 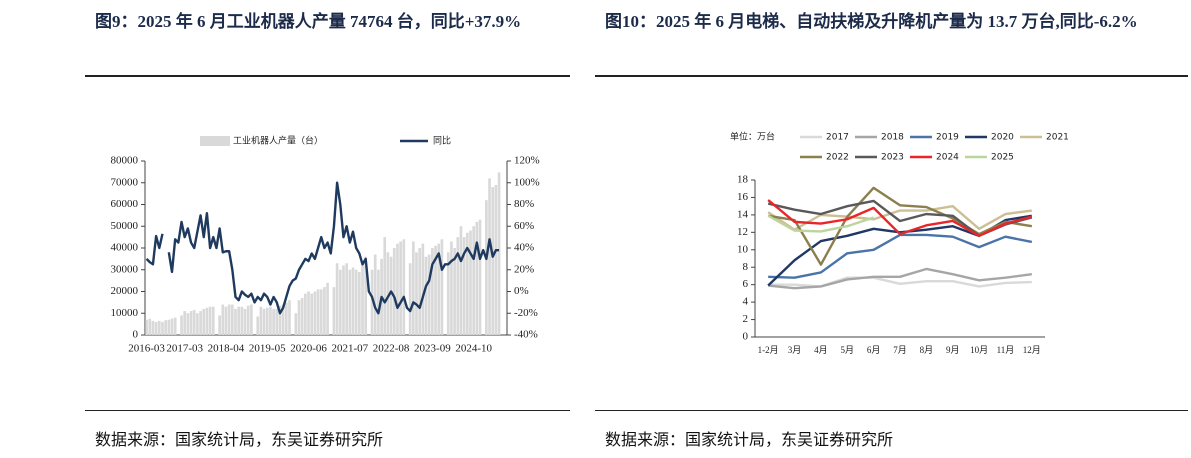 What do you see at coordinates (527, 161) in the screenshot?
I see `y2-tick-label: 120%` at bounding box center [527, 161].